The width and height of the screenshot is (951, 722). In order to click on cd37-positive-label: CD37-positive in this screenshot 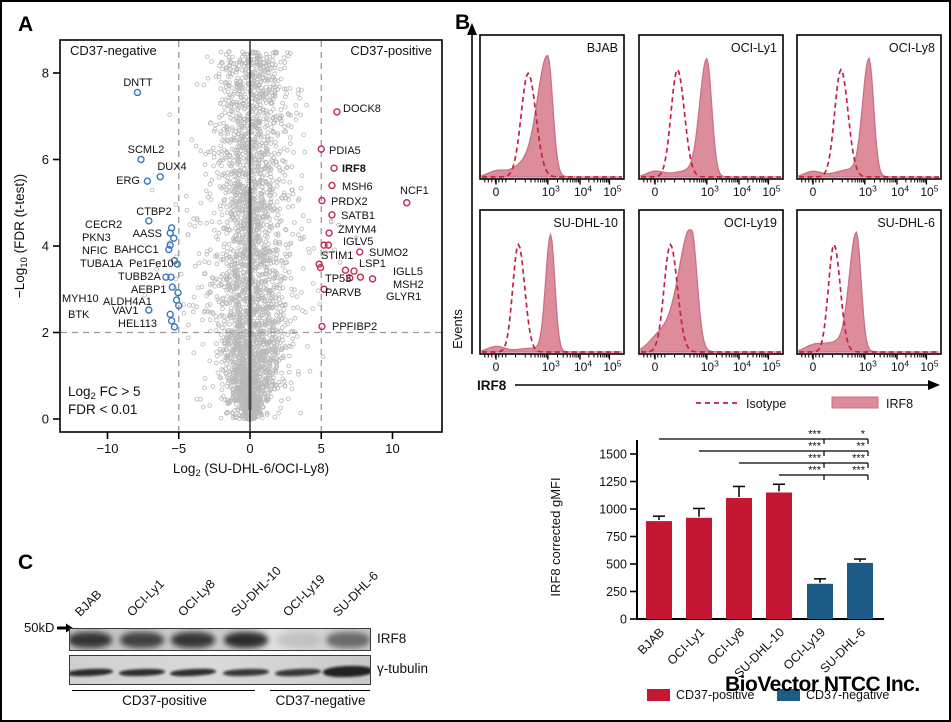, I will do `click(715, 695)`.